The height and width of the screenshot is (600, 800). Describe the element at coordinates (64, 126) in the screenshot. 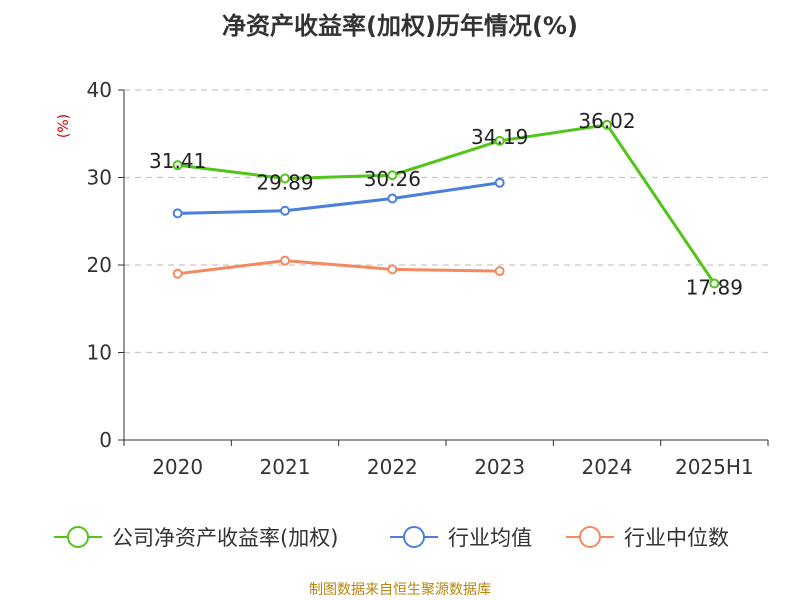

I see `y-axis-unit: (%)` at that location.